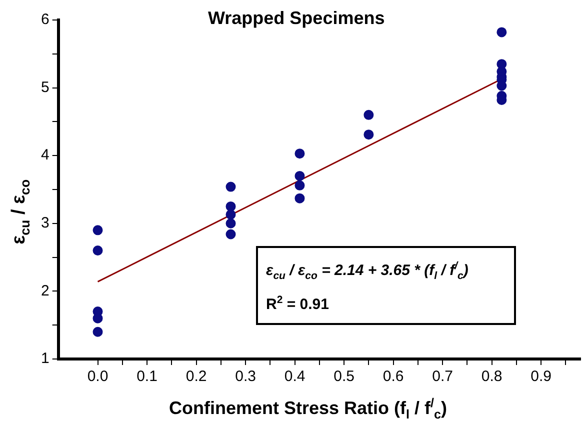  Describe the element at coordinates (97, 377) in the screenshot. I see `x-tick-label: 0.0` at that location.